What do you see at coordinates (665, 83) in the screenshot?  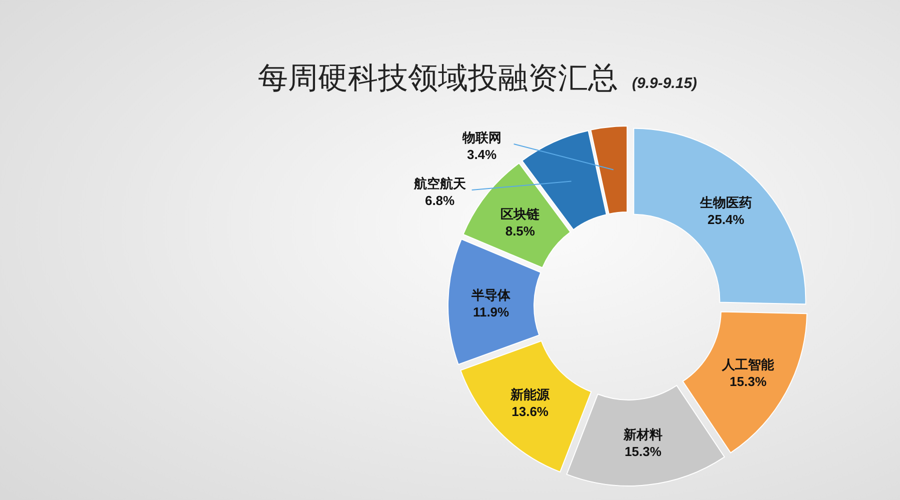 I see `subtitle: (9.9-9.15)` at bounding box center [665, 83].